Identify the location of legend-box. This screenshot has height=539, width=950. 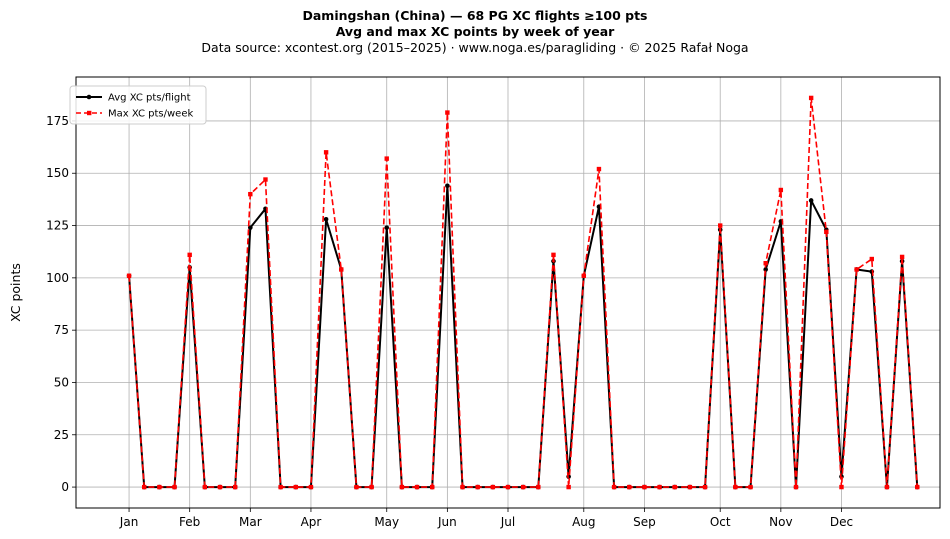
(138, 105).